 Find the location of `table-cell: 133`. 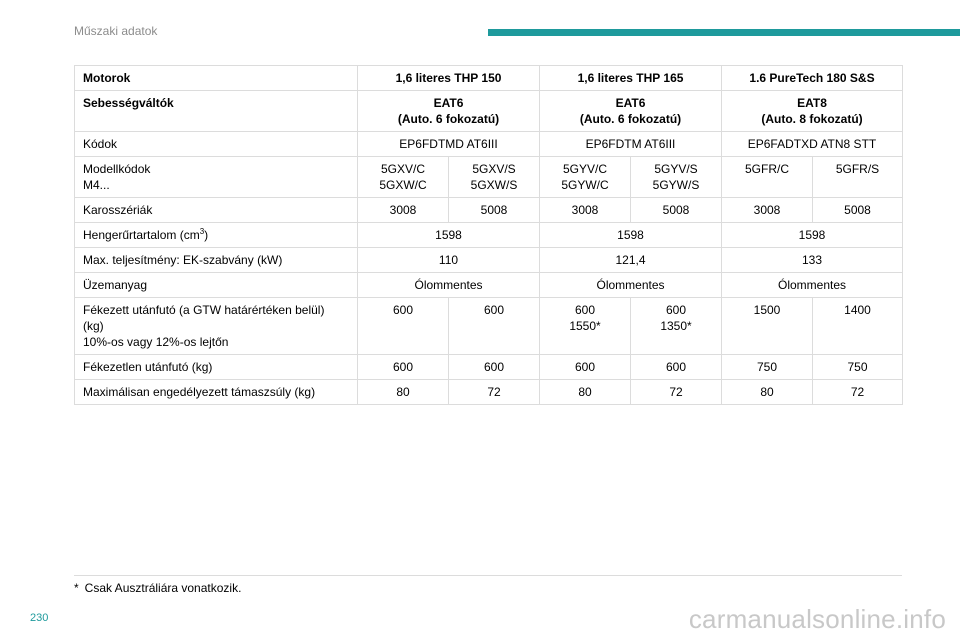

table-cell: 133 is located at coordinates (812, 260).